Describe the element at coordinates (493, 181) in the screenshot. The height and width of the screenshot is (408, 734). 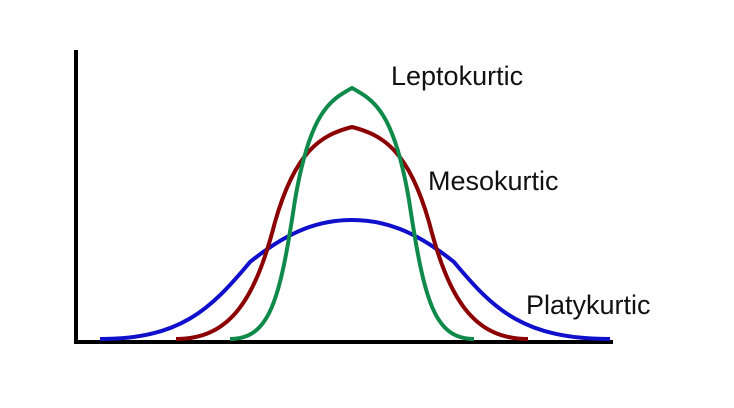
I see `mesokurtic-label: Mesokurtic` at that location.